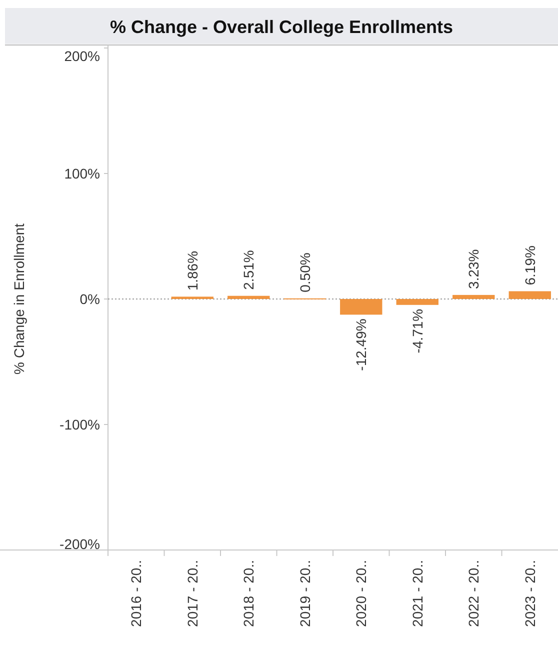 Image resolution: width=558 pixels, height=664 pixels. I want to click on data-label: -12.49%, so click(361, 344).